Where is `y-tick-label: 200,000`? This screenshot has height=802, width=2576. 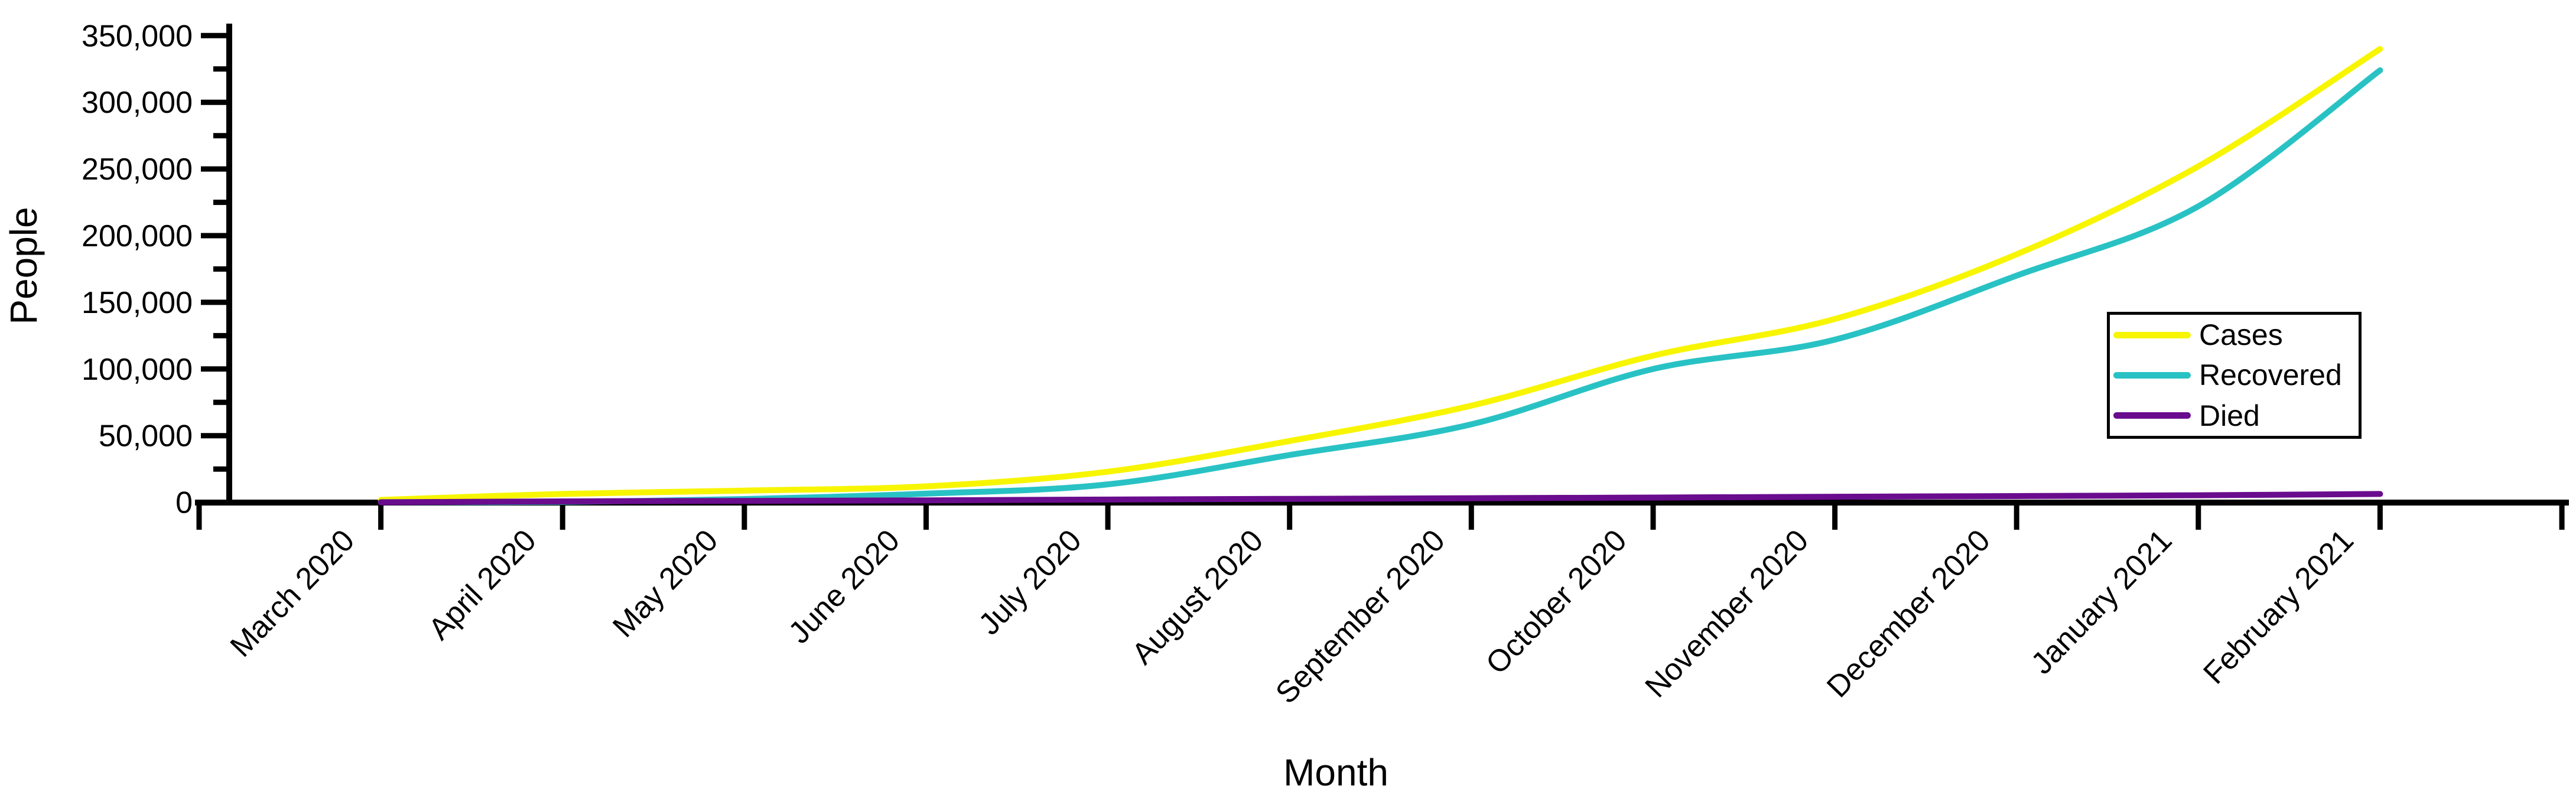 y-tick-label: 200,000 is located at coordinates (137, 236).